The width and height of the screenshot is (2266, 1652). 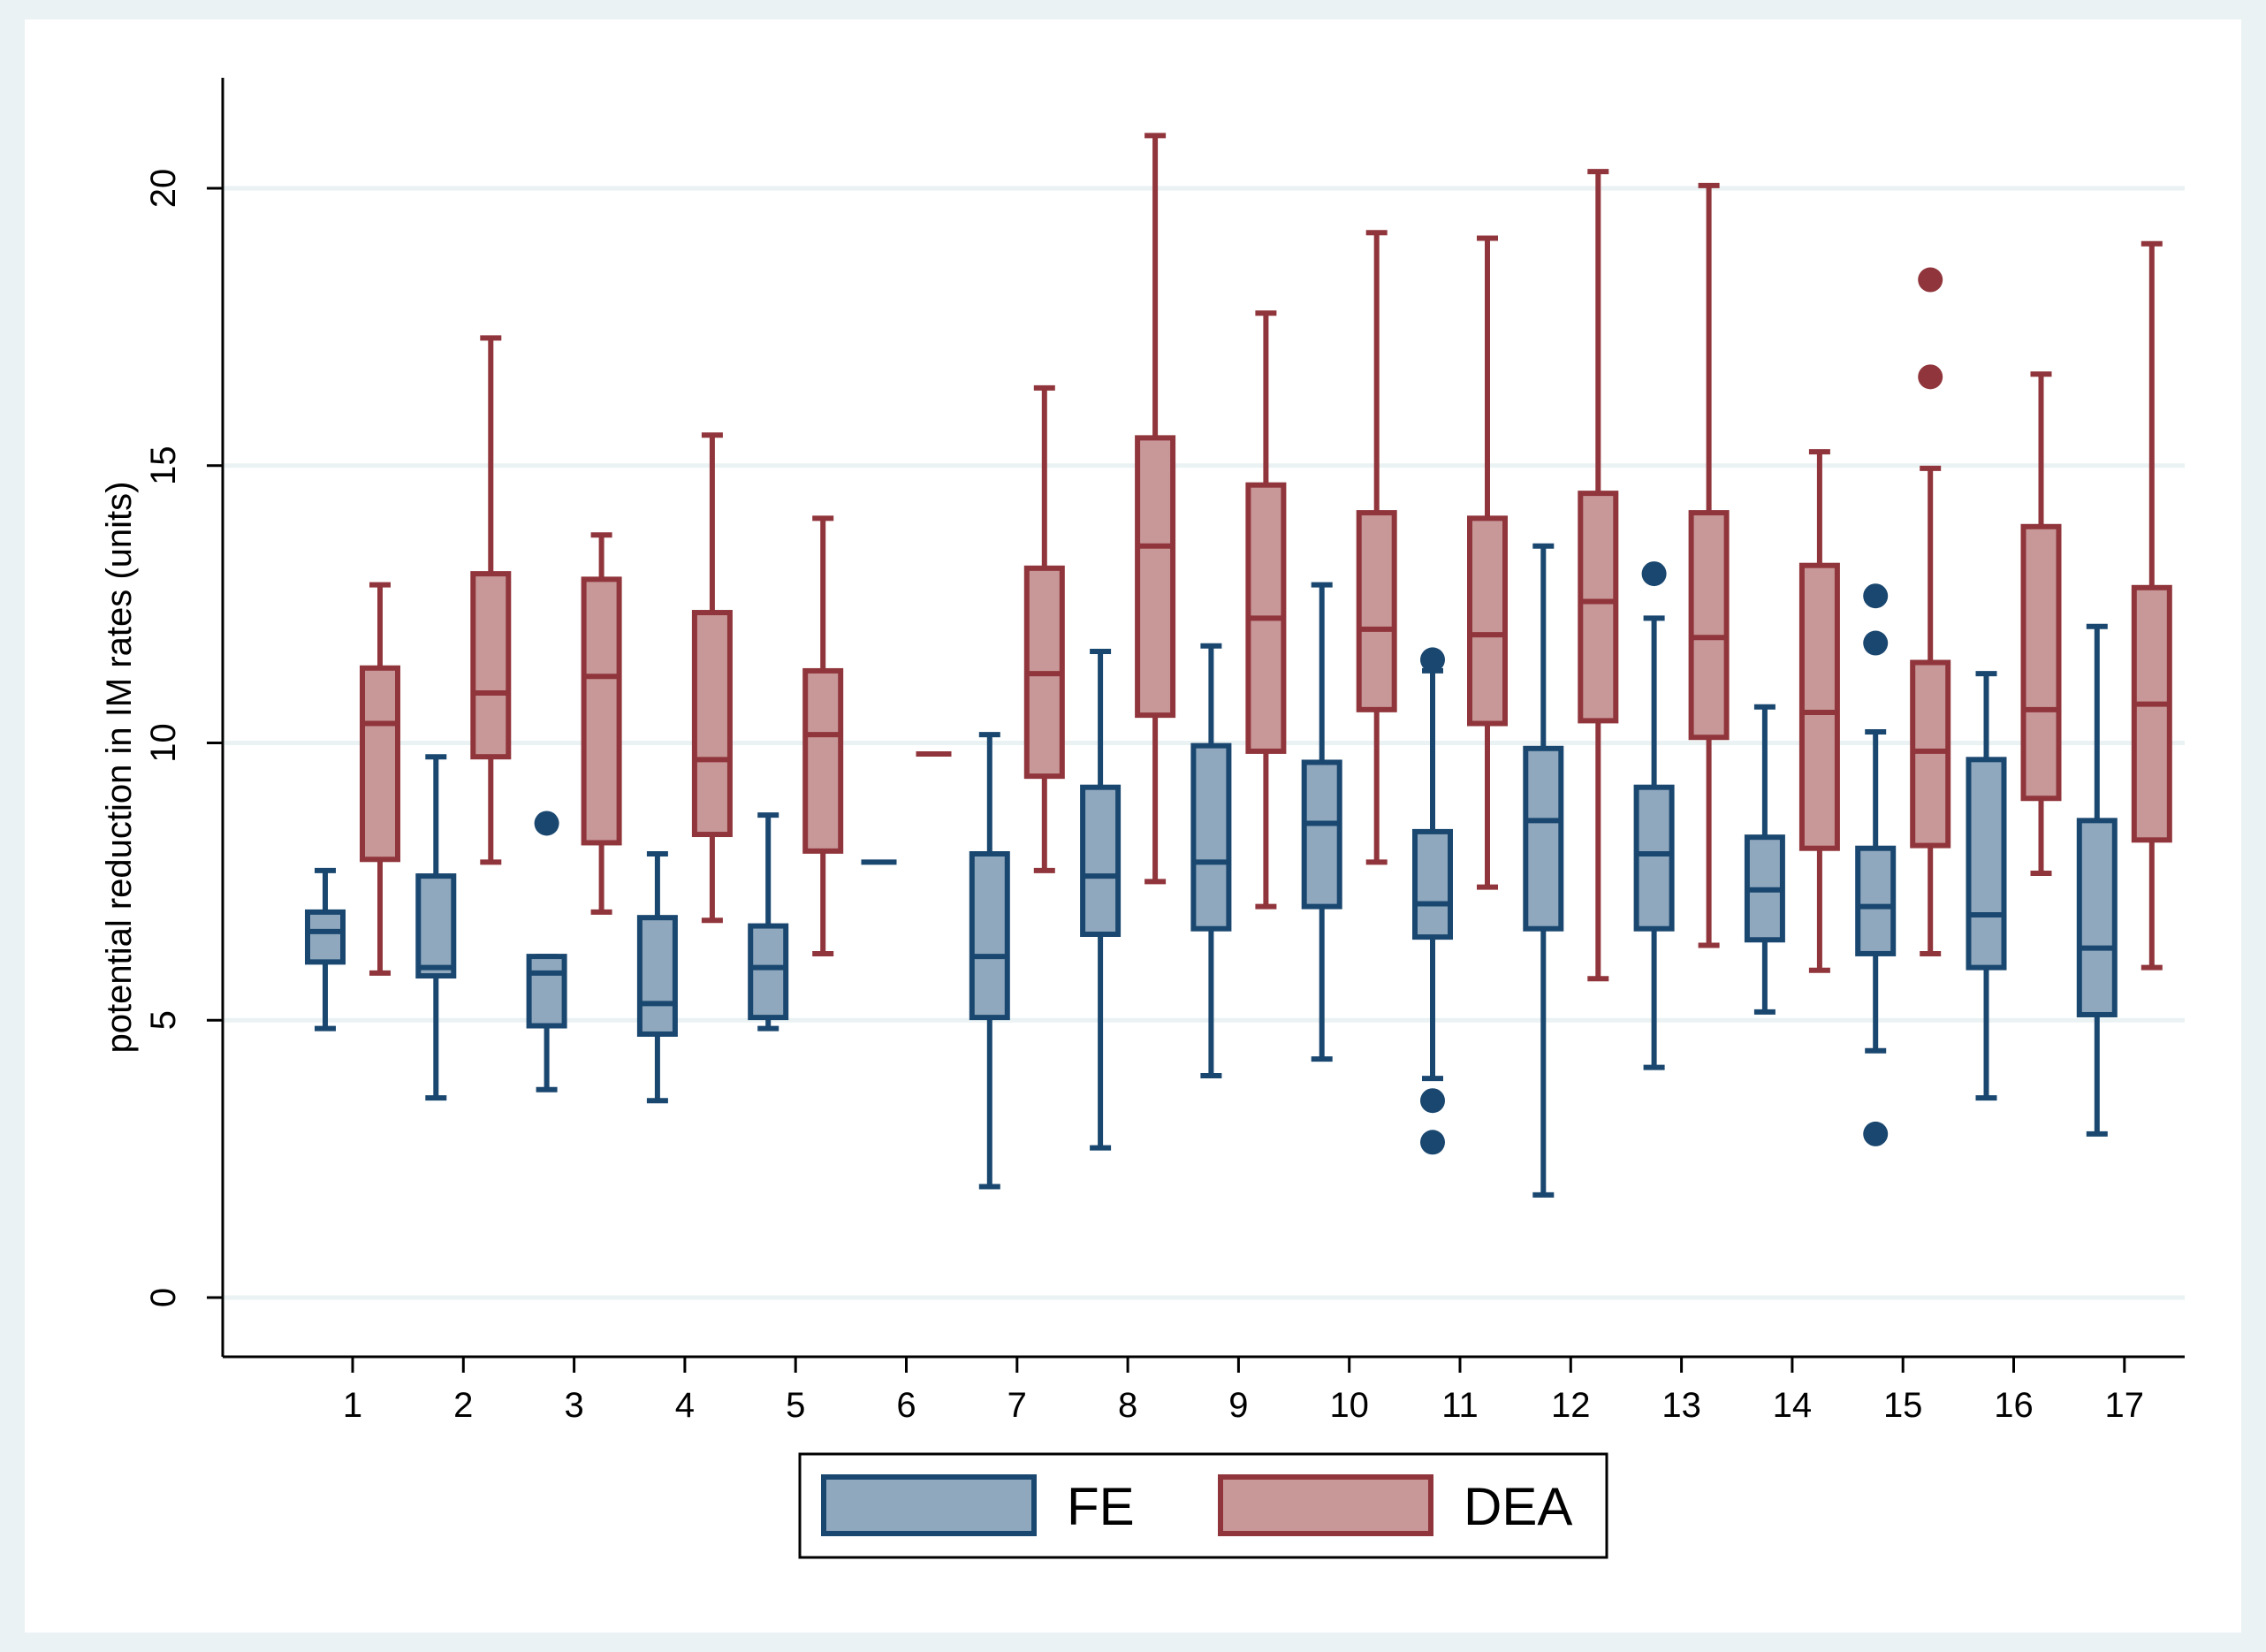 I want to click on x-tick-label-9: 9, so click(x=1238, y=1406).